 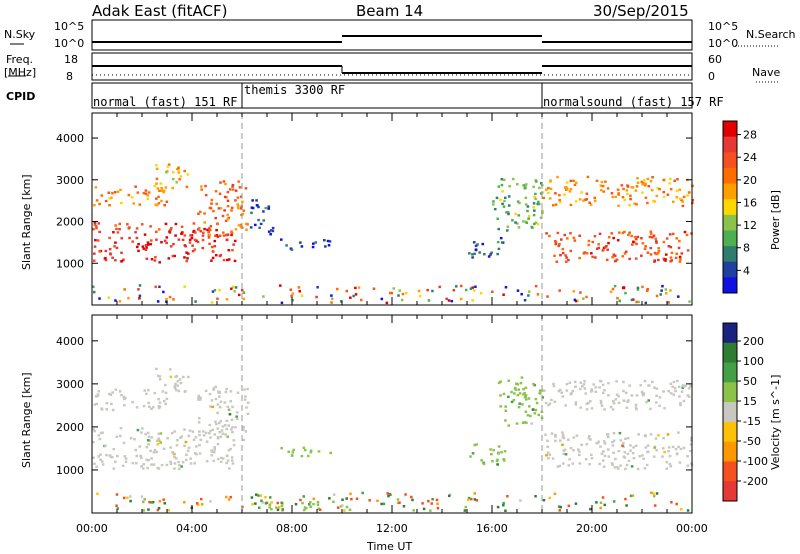 What do you see at coordinates (715, 59) in the screenshot?
I see `nave-tick-top: 60` at bounding box center [715, 59].